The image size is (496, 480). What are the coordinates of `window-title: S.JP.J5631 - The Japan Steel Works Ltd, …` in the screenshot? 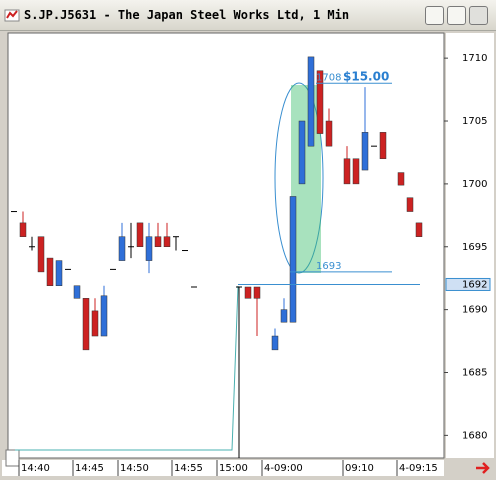 It's located at (187, 15).